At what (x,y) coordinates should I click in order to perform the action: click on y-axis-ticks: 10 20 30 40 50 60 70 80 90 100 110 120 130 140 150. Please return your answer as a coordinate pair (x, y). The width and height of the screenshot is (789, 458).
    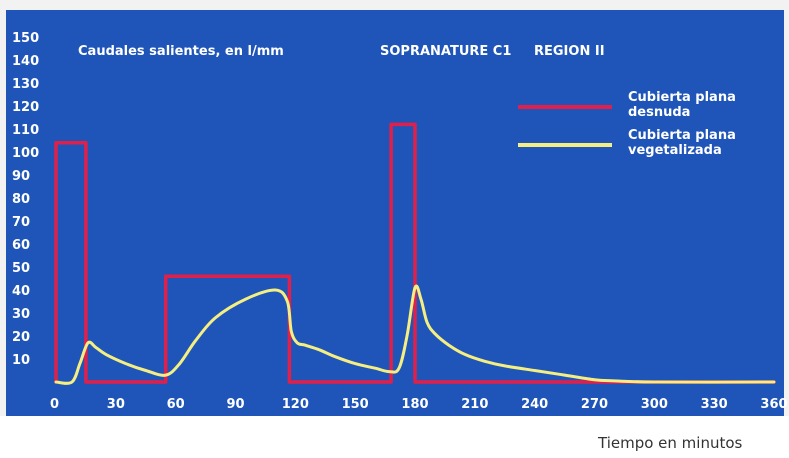
    Looking at the image, I should click on (25, 199).